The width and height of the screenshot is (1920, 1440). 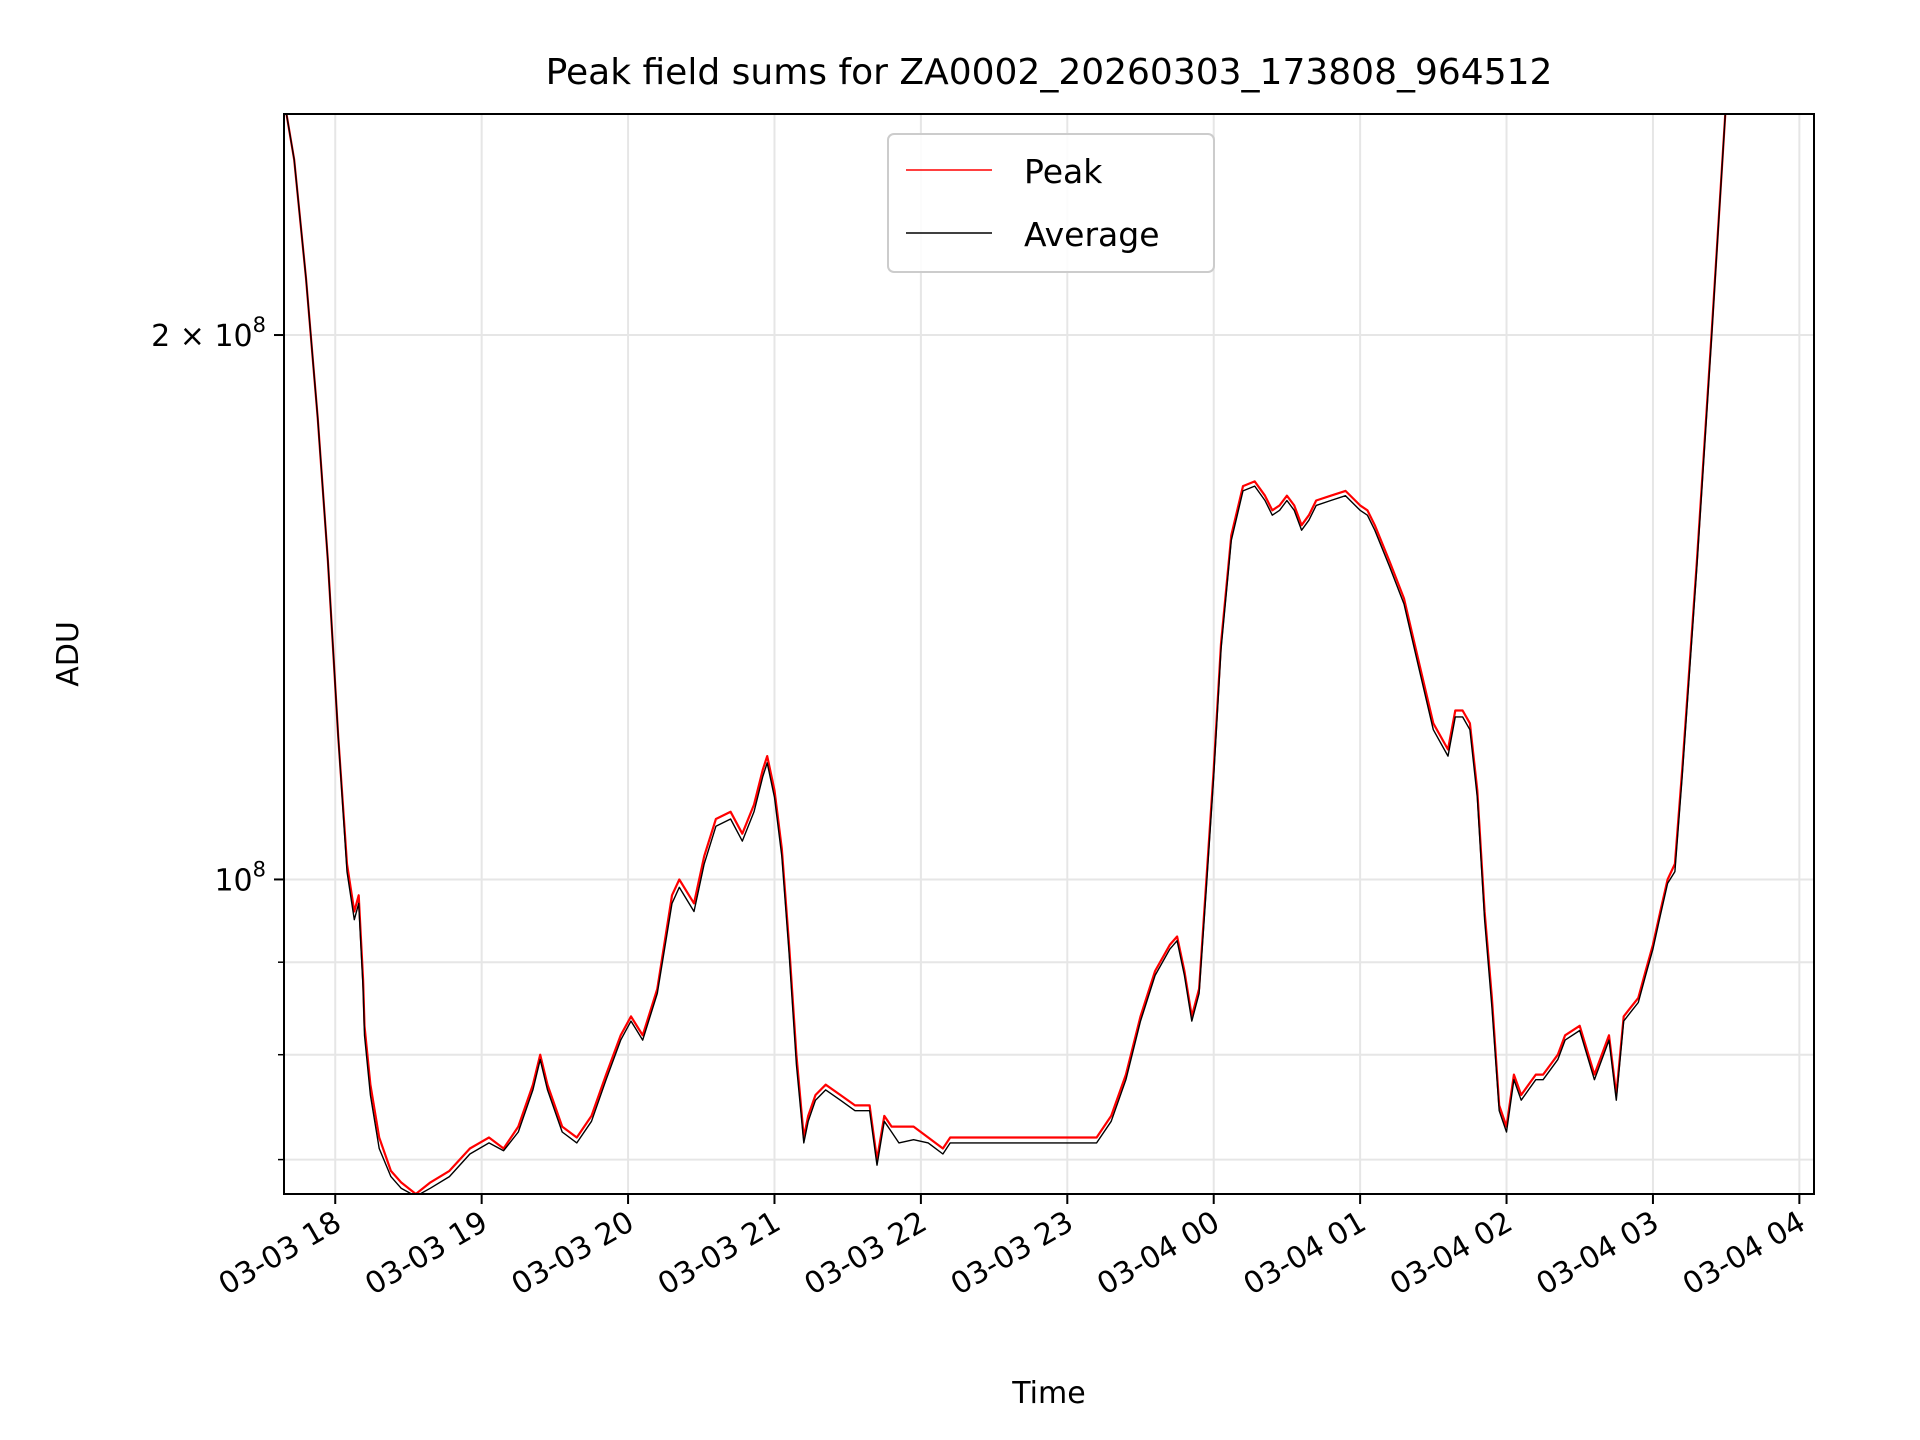 What do you see at coordinates (182, 336) in the screenshot?
I see `y-tick-mantissa: 2 ×` at bounding box center [182, 336].